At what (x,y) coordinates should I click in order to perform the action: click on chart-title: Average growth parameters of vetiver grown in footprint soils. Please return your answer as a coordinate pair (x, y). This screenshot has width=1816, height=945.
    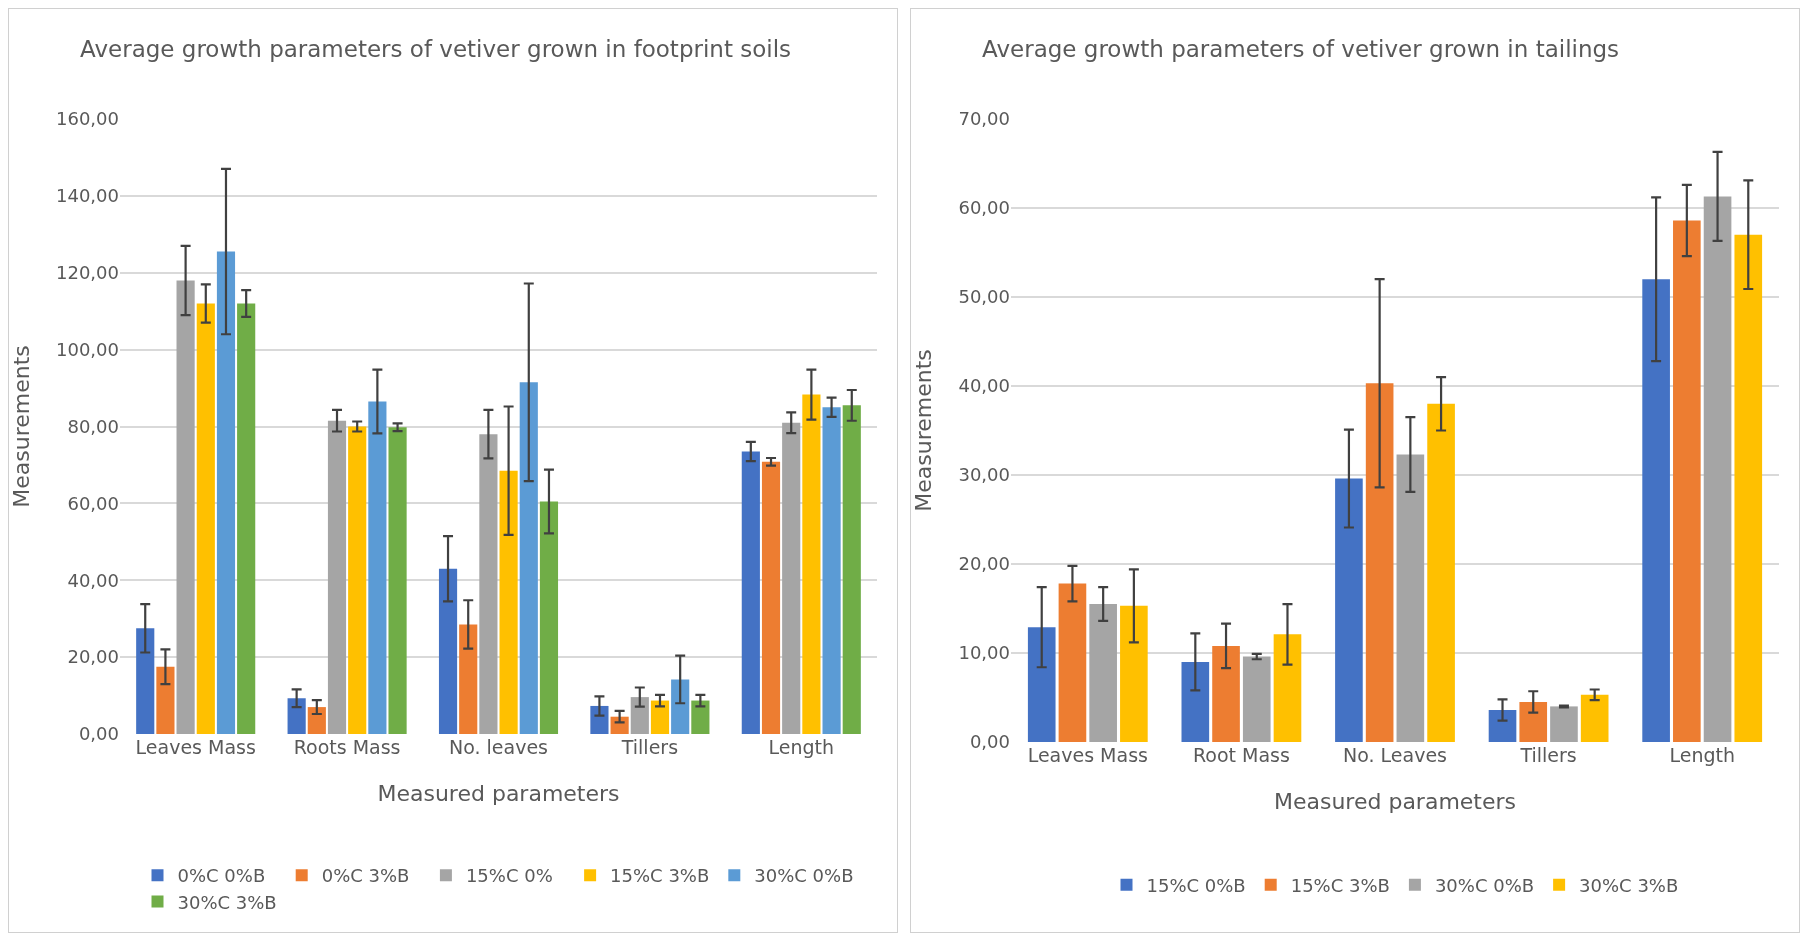
    Looking at the image, I should click on (436, 49).